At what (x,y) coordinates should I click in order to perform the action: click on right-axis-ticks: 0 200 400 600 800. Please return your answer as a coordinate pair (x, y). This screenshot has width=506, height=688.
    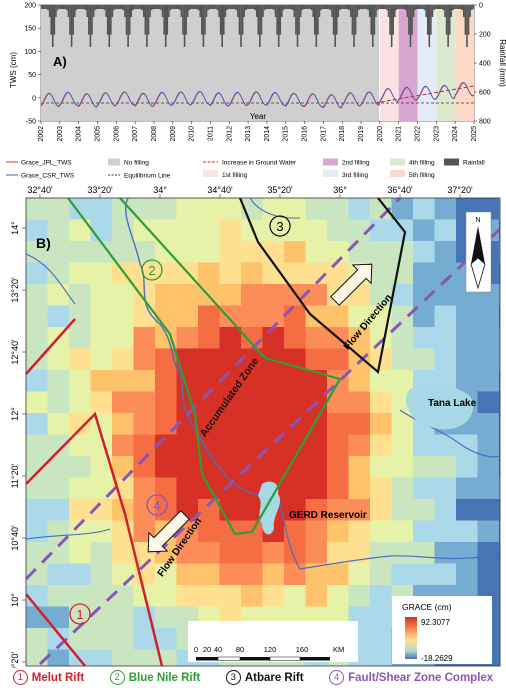
    Looking at the image, I should click on (482, 64).